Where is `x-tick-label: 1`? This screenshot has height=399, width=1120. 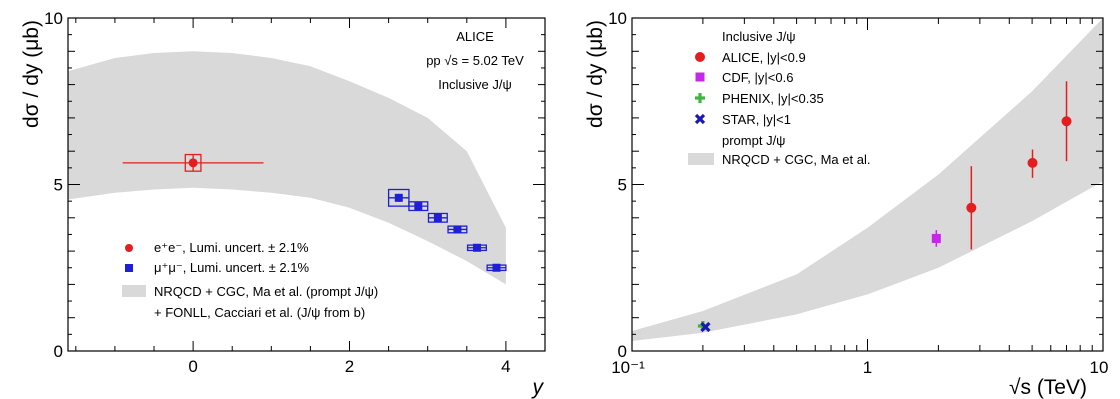 x-tick-label: 1 is located at coordinates (867, 367).